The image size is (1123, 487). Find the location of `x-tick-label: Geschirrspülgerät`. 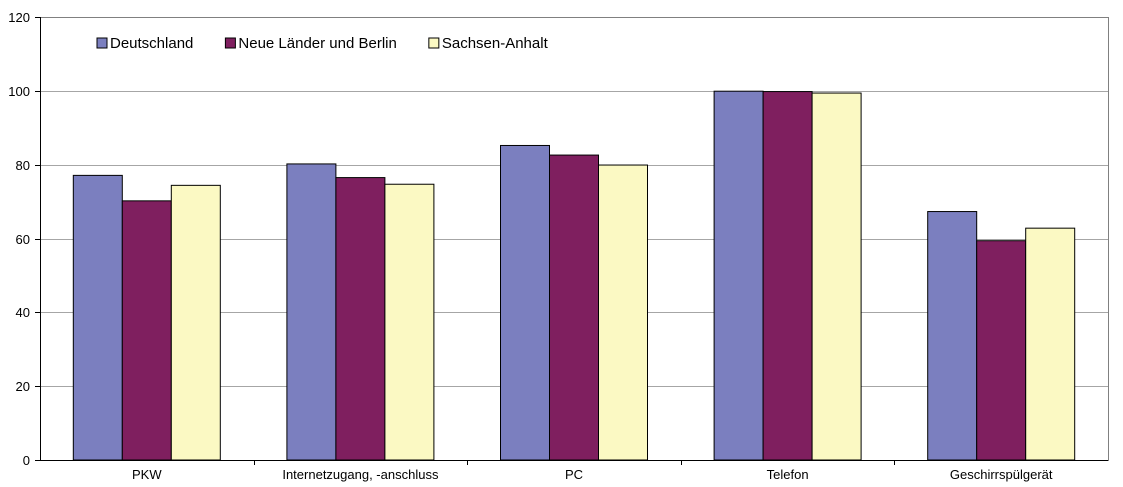

x-tick-label: Geschirrspülgerät is located at coordinates (1001, 474).